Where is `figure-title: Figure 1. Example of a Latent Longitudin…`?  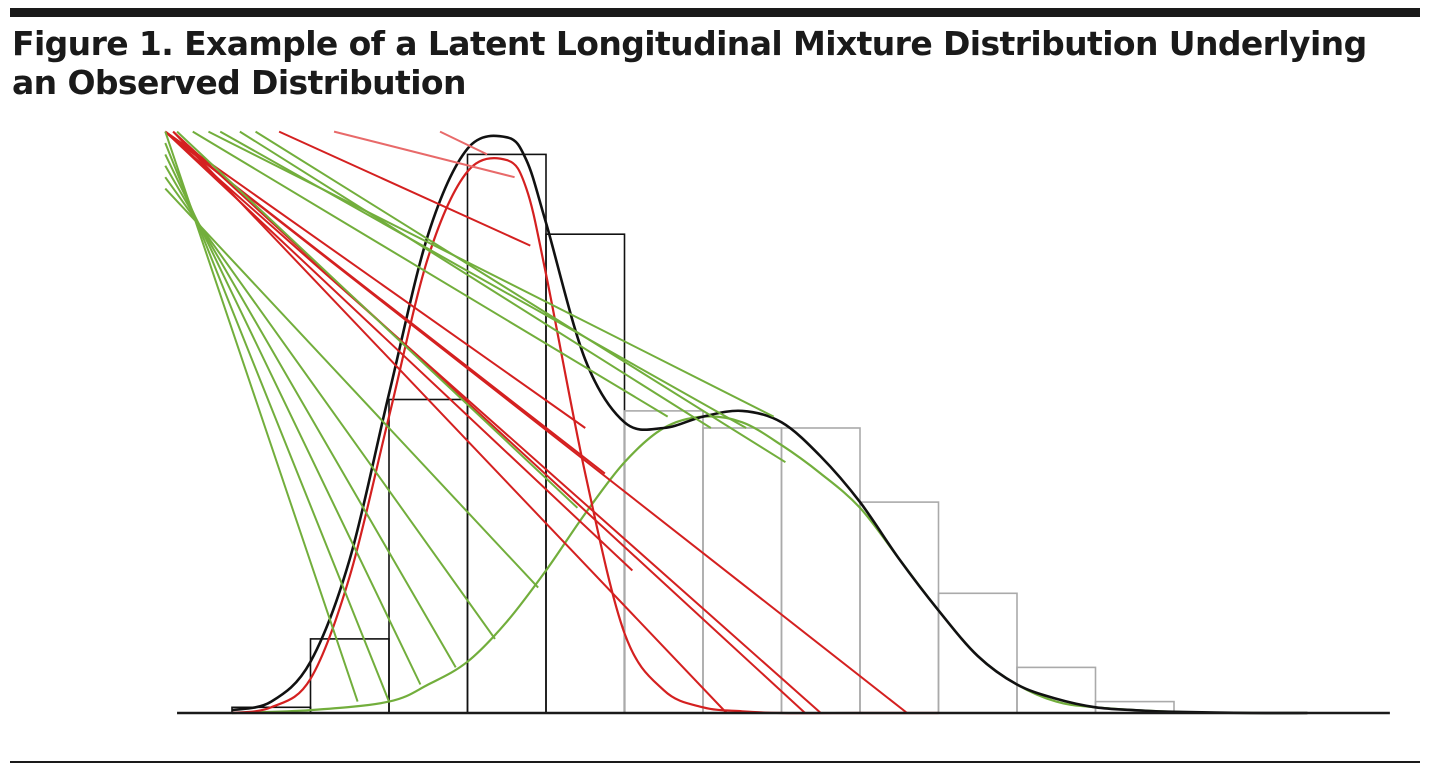
figure-title: Figure 1. Example of a Latent Longitudin… is located at coordinates (689, 63).